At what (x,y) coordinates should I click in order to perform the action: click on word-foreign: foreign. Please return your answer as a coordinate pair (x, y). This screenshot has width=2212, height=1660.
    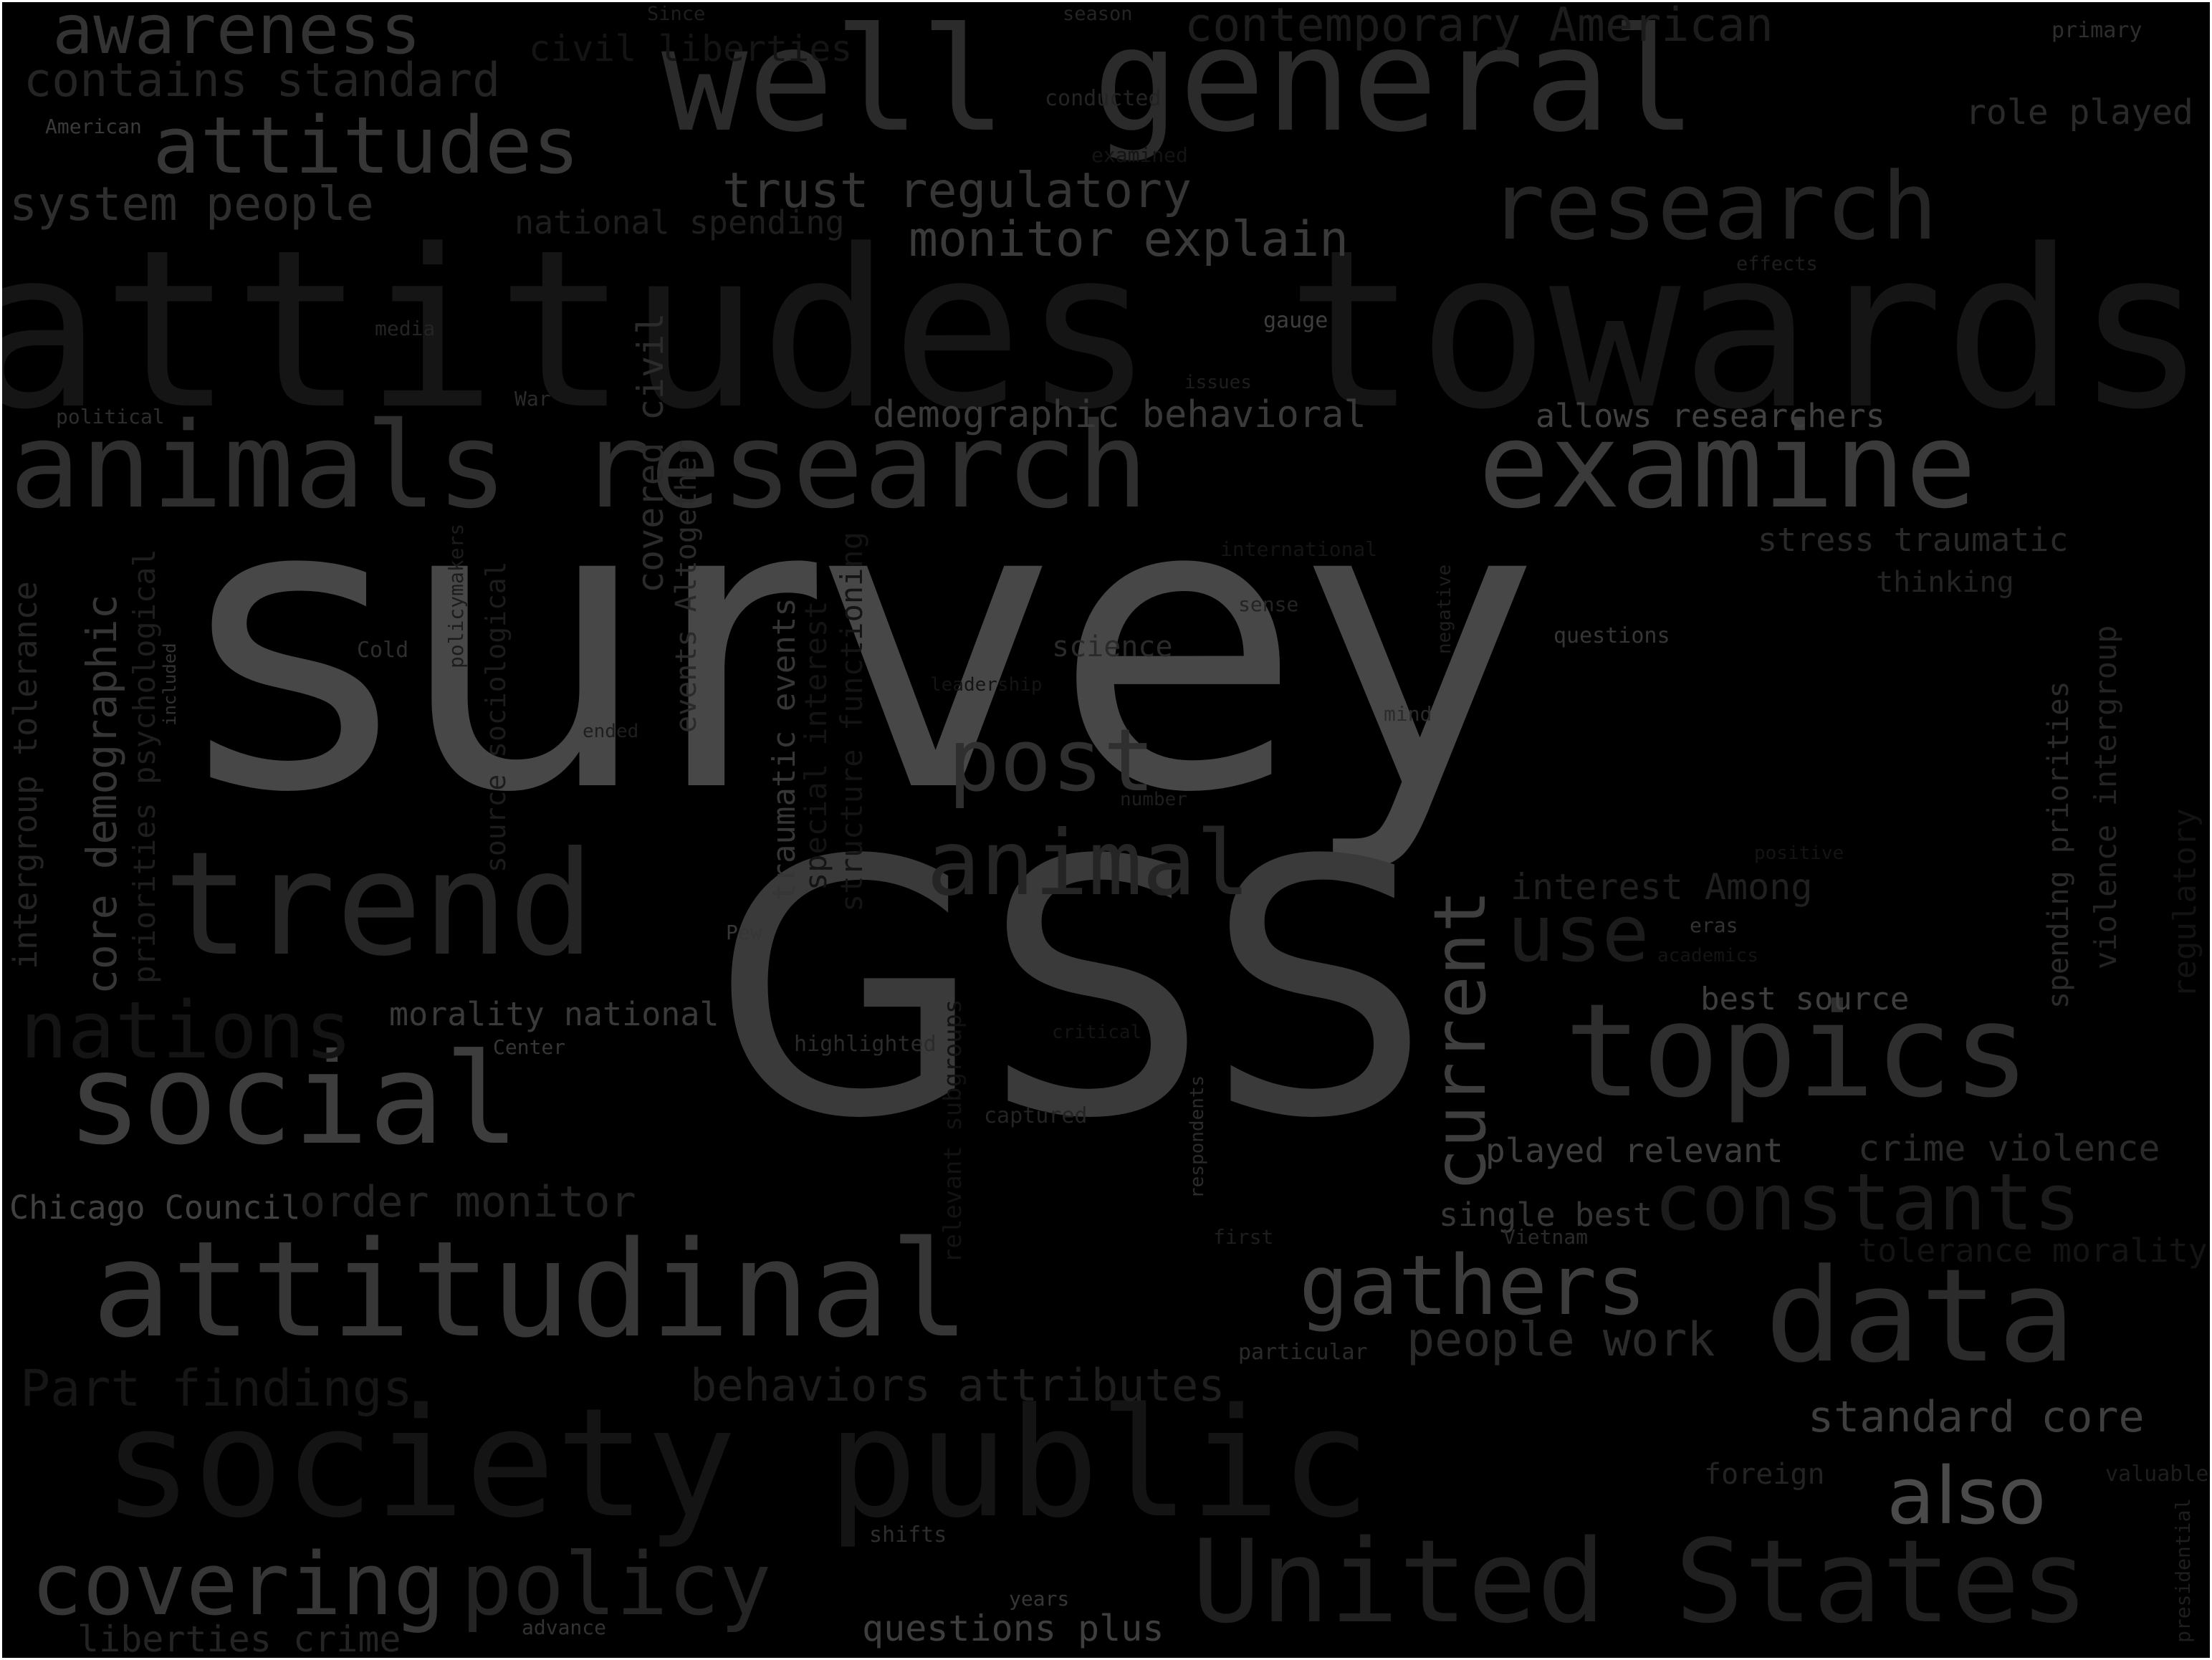
    Looking at the image, I should click on (1765, 1474).